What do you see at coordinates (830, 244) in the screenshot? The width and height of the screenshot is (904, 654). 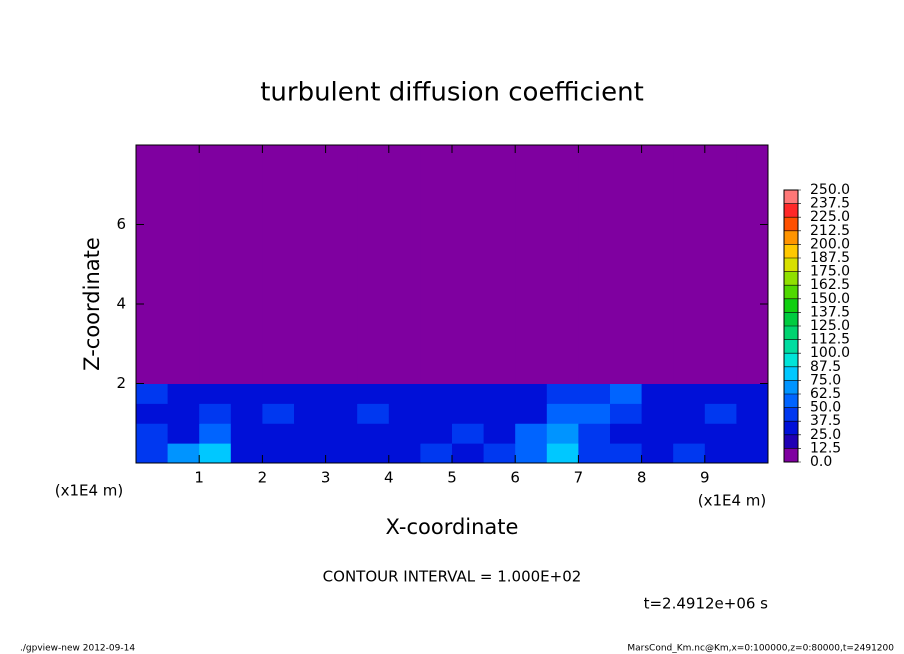 I see `colorbar-label: 200.0` at bounding box center [830, 244].